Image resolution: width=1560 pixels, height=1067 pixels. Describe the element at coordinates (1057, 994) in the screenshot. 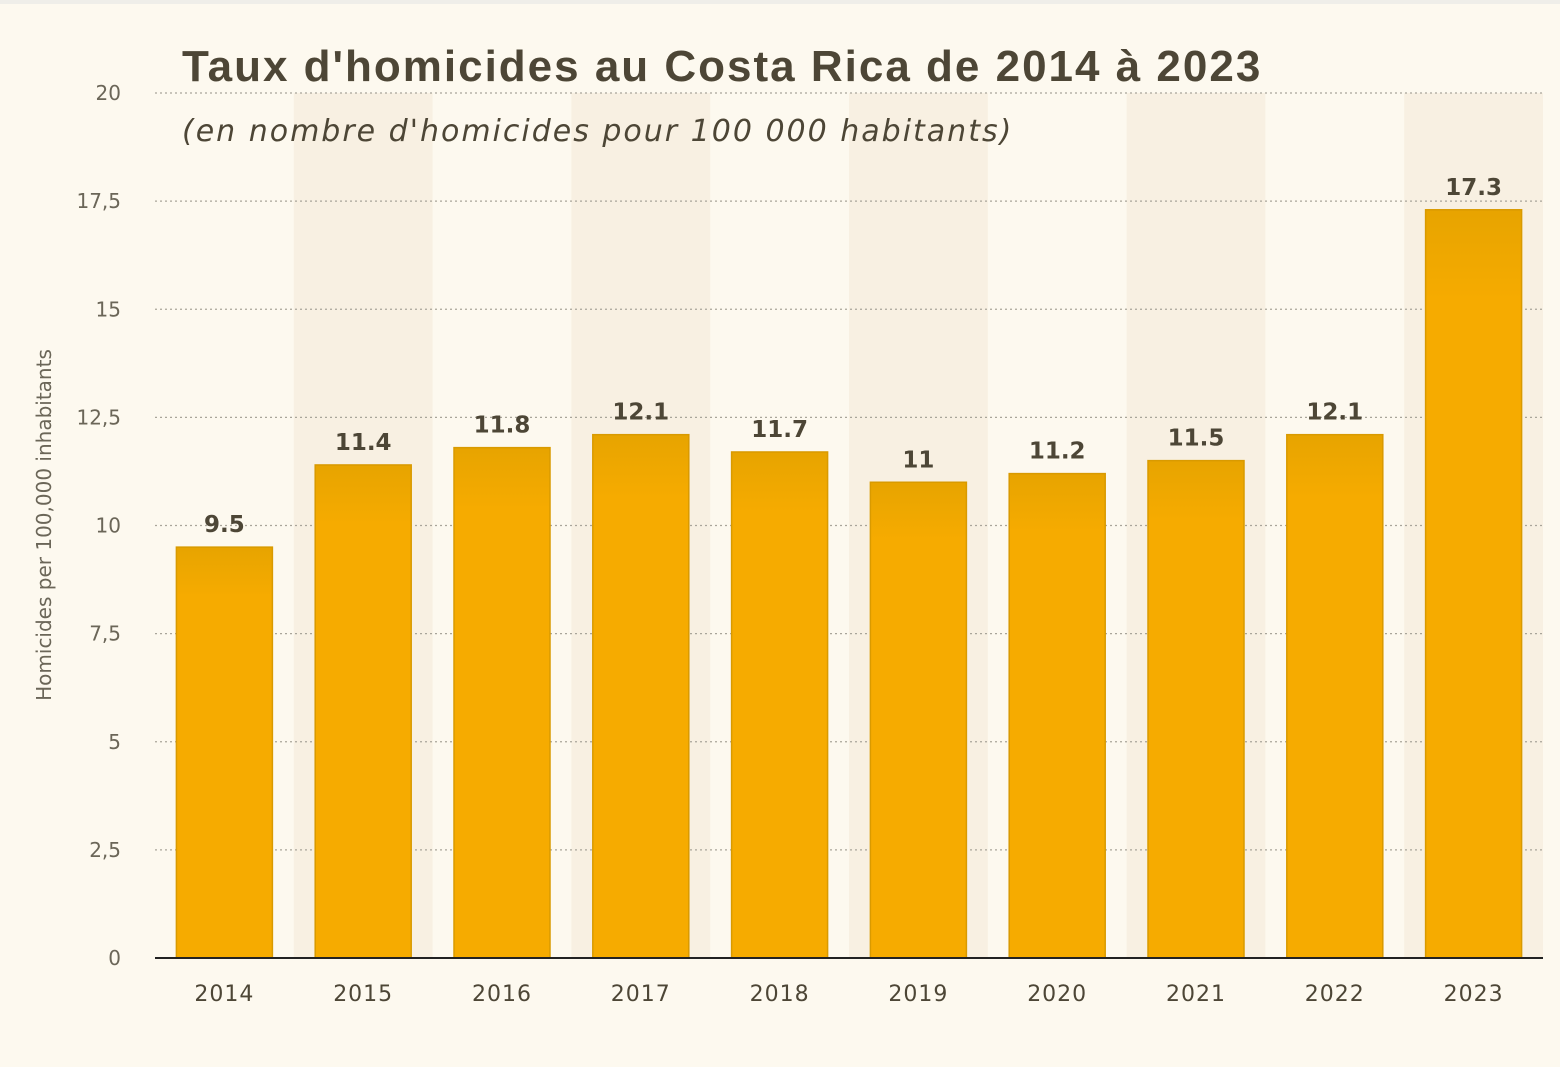

I see `x-tick-label-2020: 2020` at that location.